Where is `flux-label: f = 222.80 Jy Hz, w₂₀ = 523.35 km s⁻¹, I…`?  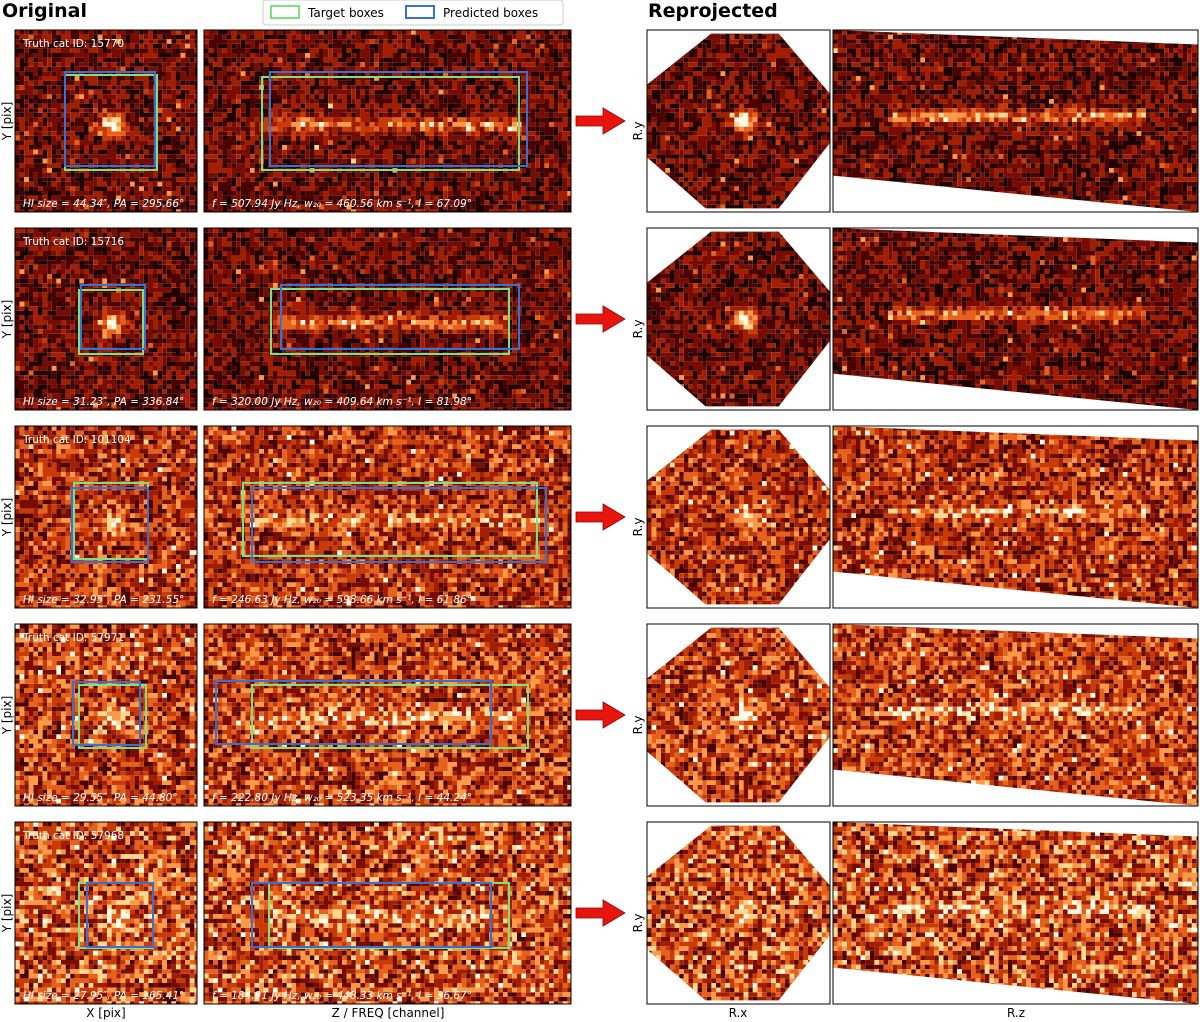 flux-label: f = 222.80 Jy Hz, w₂₀ = 523.35 km s⁻¹, I… is located at coordinates (342, 798).